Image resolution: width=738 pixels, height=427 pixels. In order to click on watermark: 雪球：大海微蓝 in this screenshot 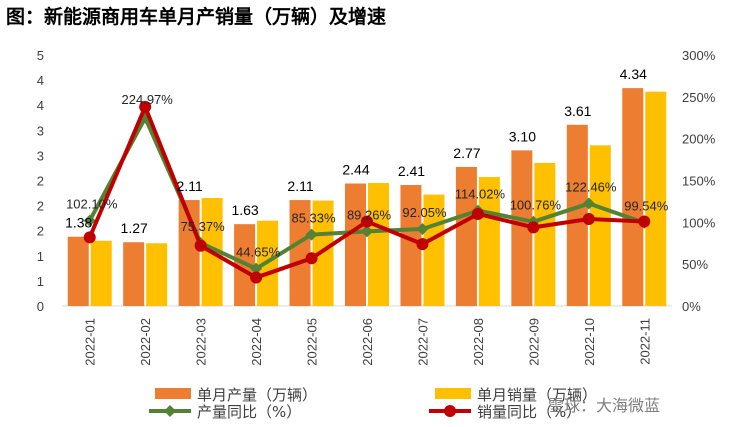, I will do `click(604, 405)`.